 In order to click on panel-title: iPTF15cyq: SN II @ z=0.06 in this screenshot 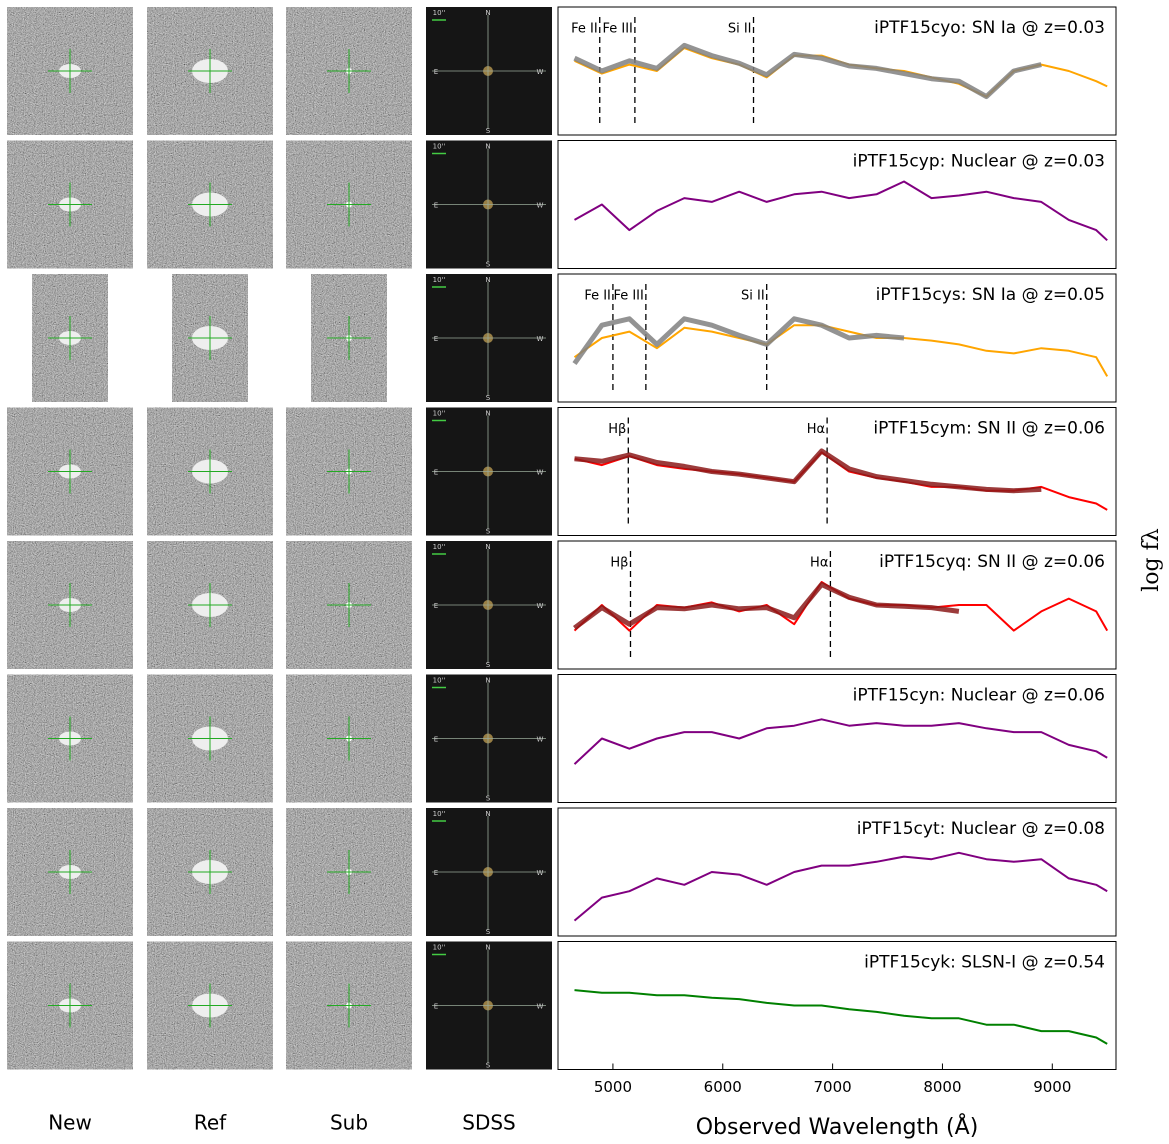, I will do `click(992, 562)`.